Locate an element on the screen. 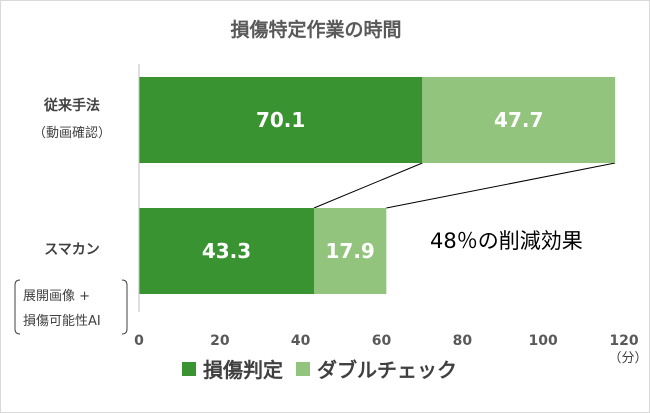  bar-smakan-double-check is located at coordinates (350, 251).